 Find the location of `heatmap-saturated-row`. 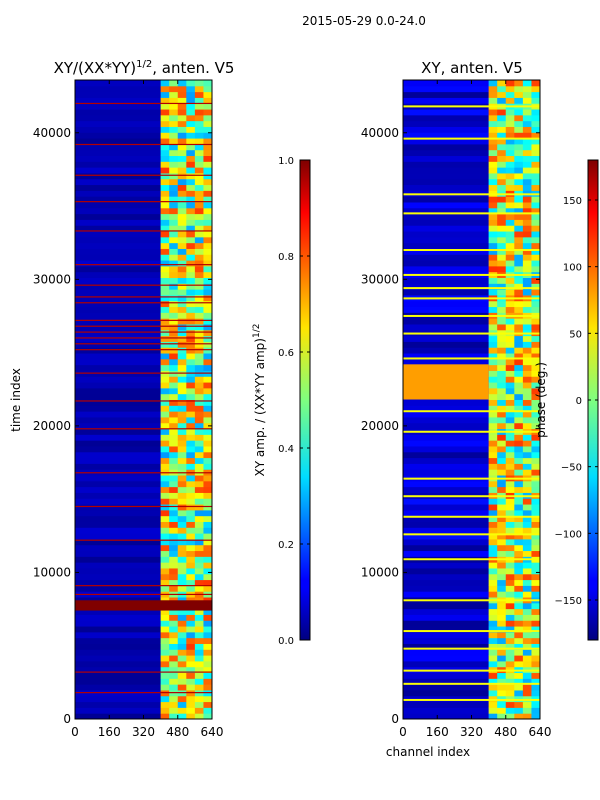

heatmap-saturated-row is located at coordinates (143, 231).